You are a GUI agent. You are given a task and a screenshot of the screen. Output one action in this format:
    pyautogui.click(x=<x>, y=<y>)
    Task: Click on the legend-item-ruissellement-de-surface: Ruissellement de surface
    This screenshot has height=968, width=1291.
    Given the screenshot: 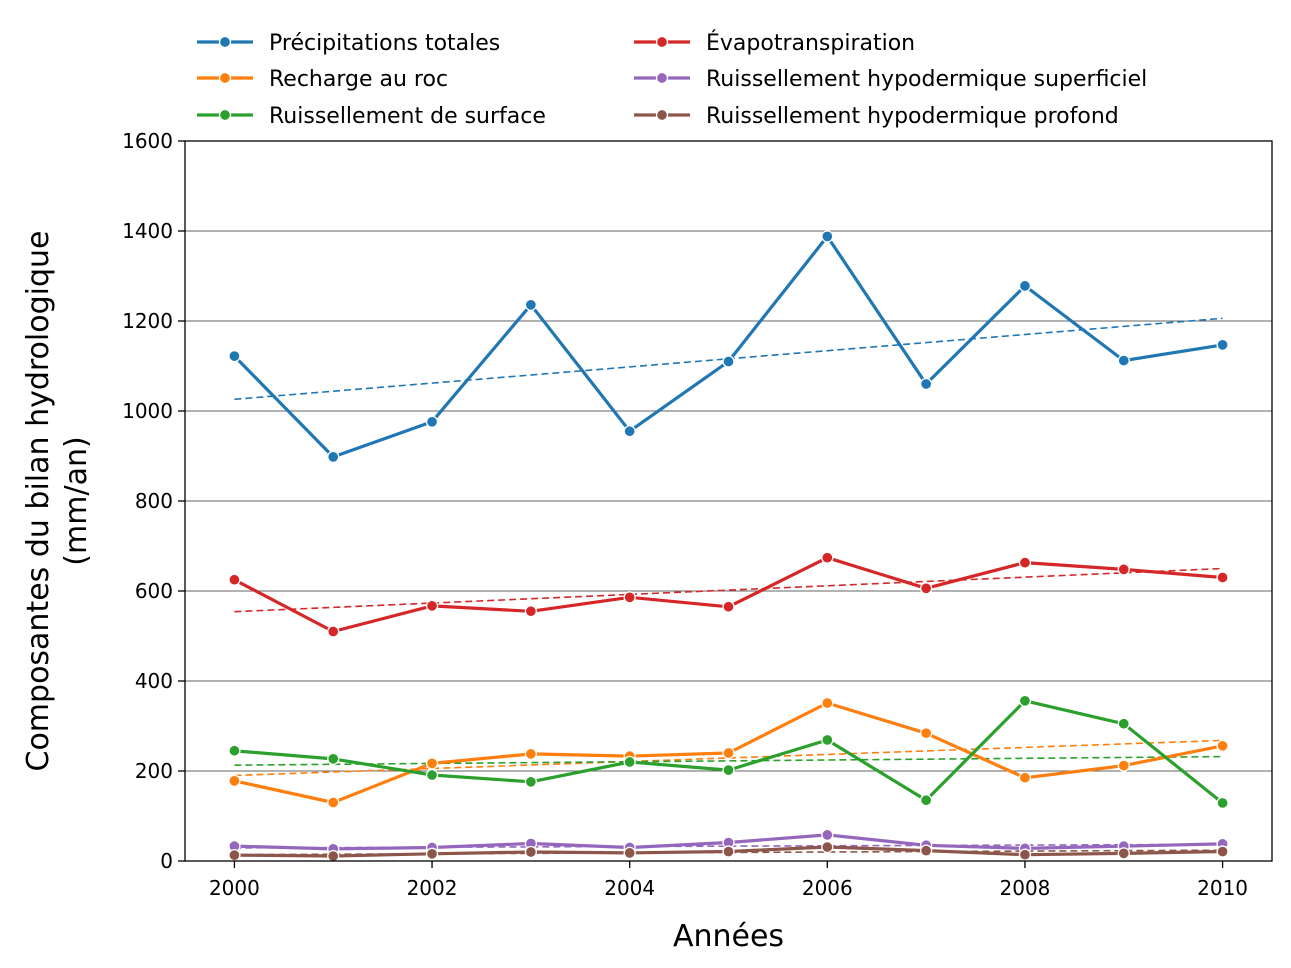 What is the action you would take?
    pyautogui.click(x=371, y=116)
    